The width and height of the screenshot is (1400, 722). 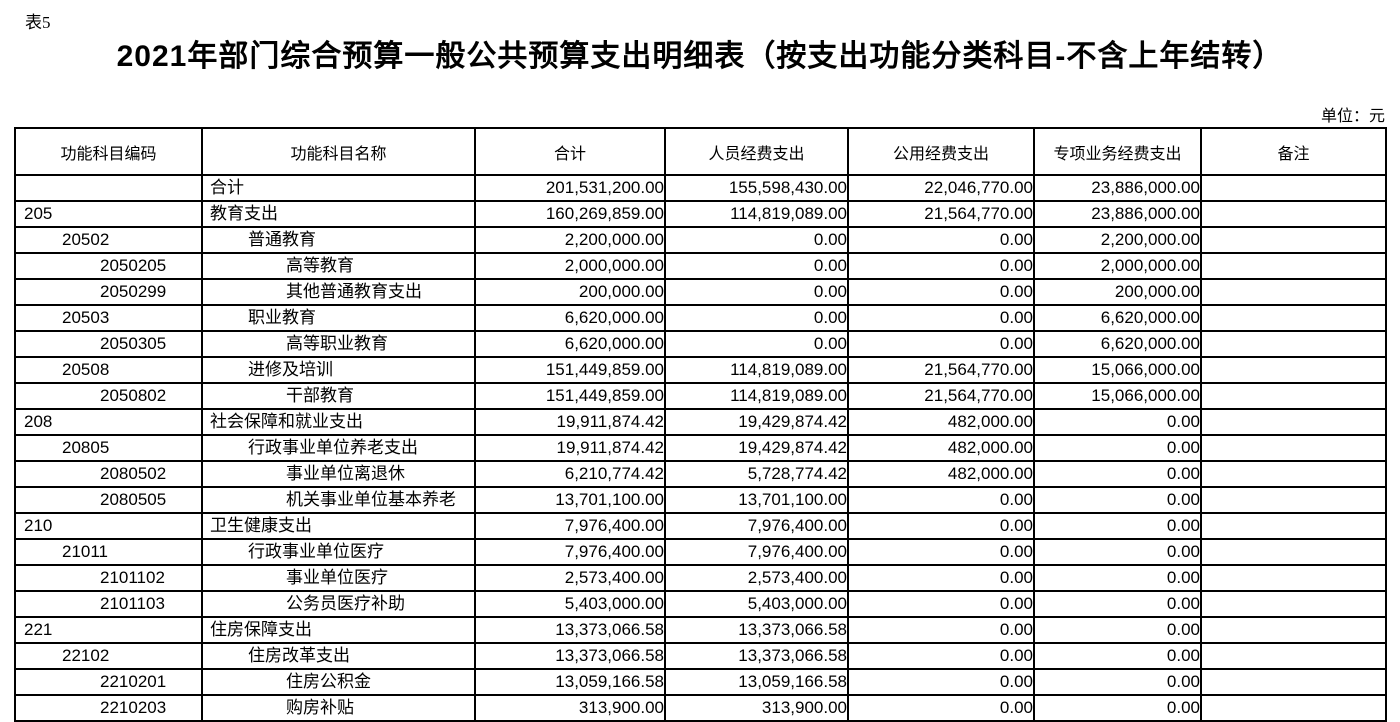 I want to click on code-cell: 20503, so click(x=108, y=318).